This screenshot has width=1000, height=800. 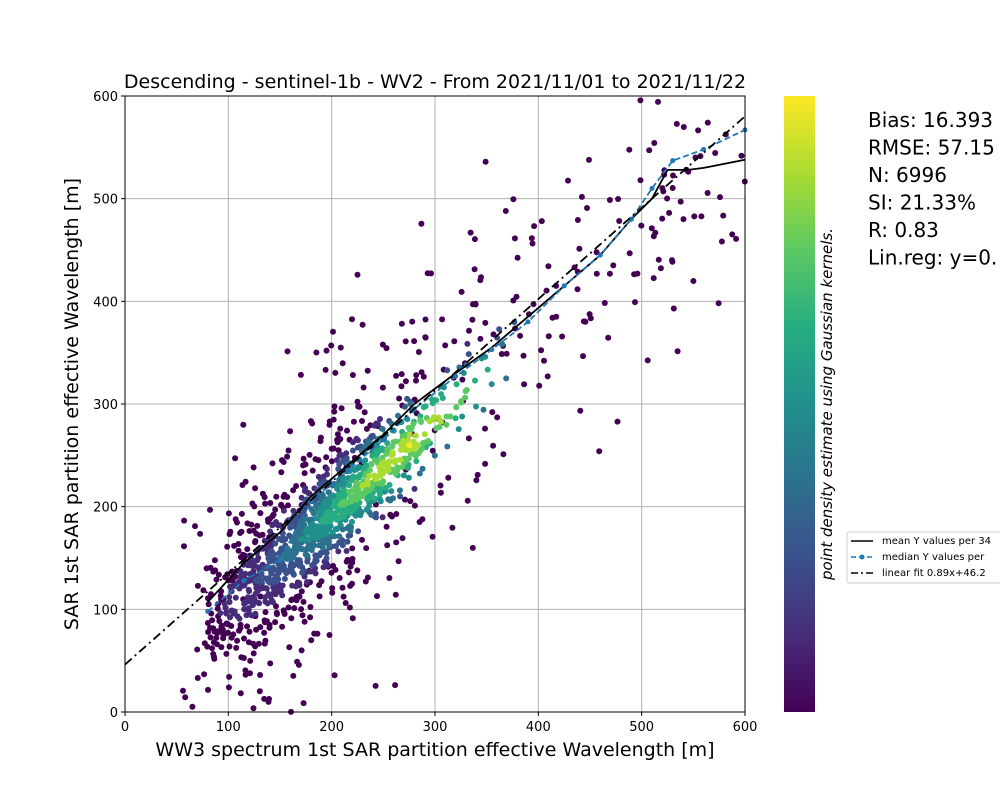 What do you see at coordinates (930, 120) in the screenshot?
I see `stat-line: Bias: 16.393` at bounding box center [930, 120].